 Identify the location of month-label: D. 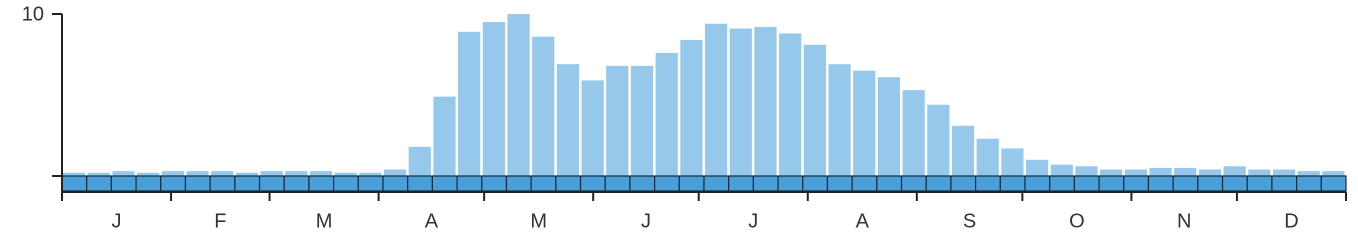
(1291, 221).